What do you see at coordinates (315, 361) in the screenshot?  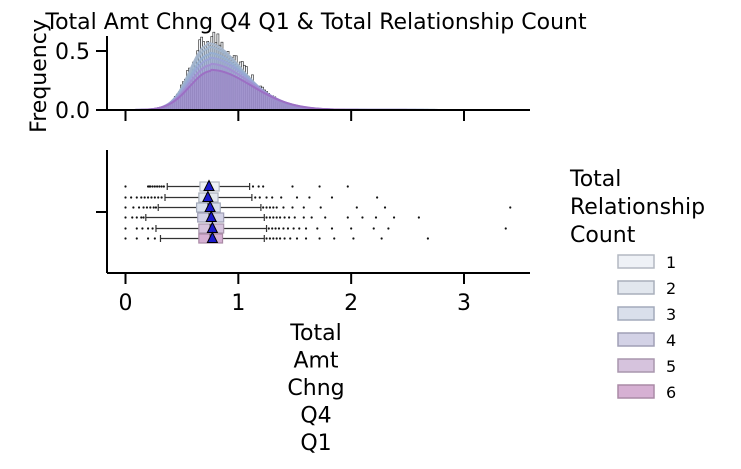 I see `x-axis-label-line: Amt` at bounding box center [315, 361].